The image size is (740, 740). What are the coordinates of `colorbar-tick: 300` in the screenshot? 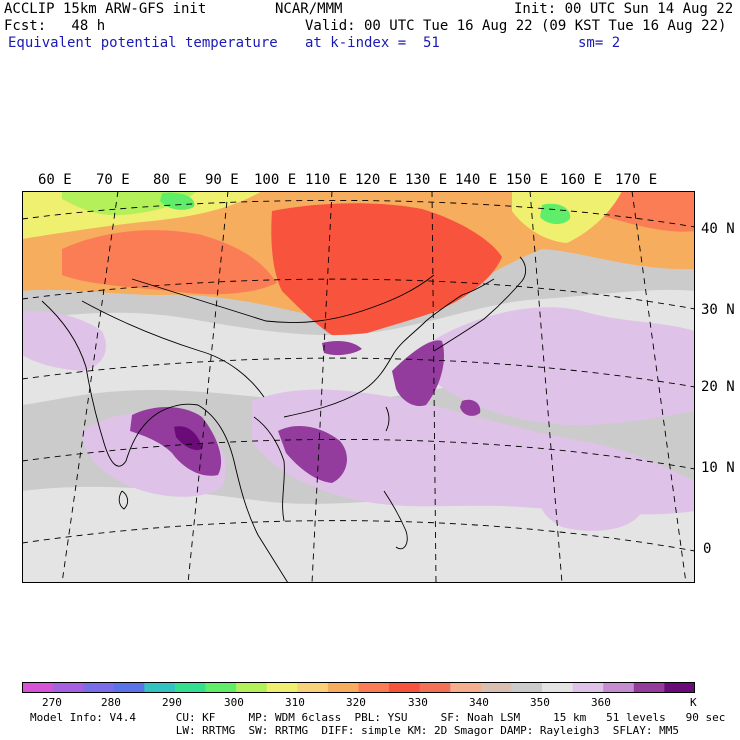 It's located at (234, 702).